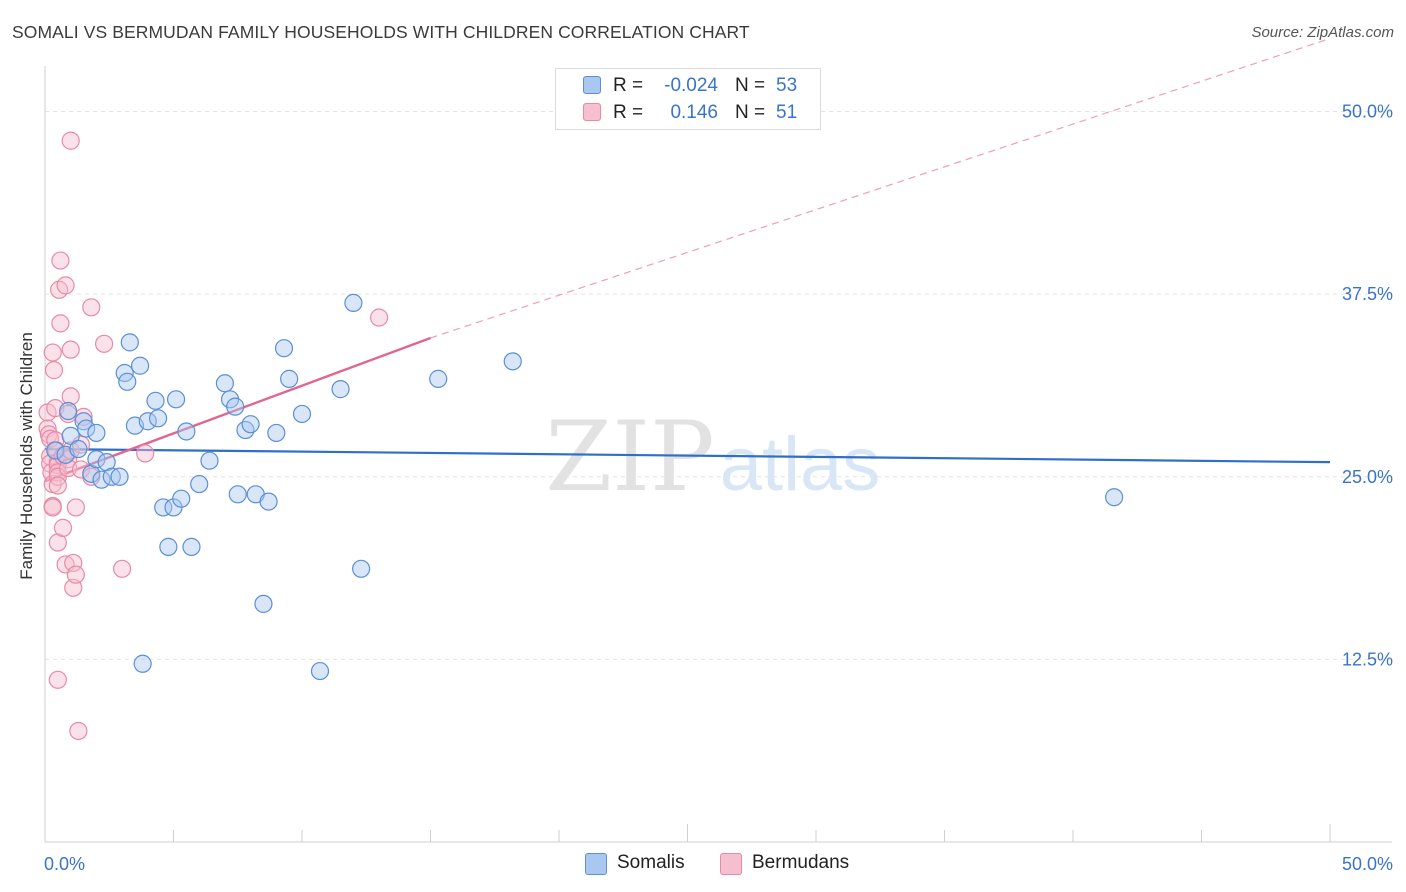  Describe the element at coordinates (628, 112) in the screenshot. I see `bermudans-r-label: R =` at that location.